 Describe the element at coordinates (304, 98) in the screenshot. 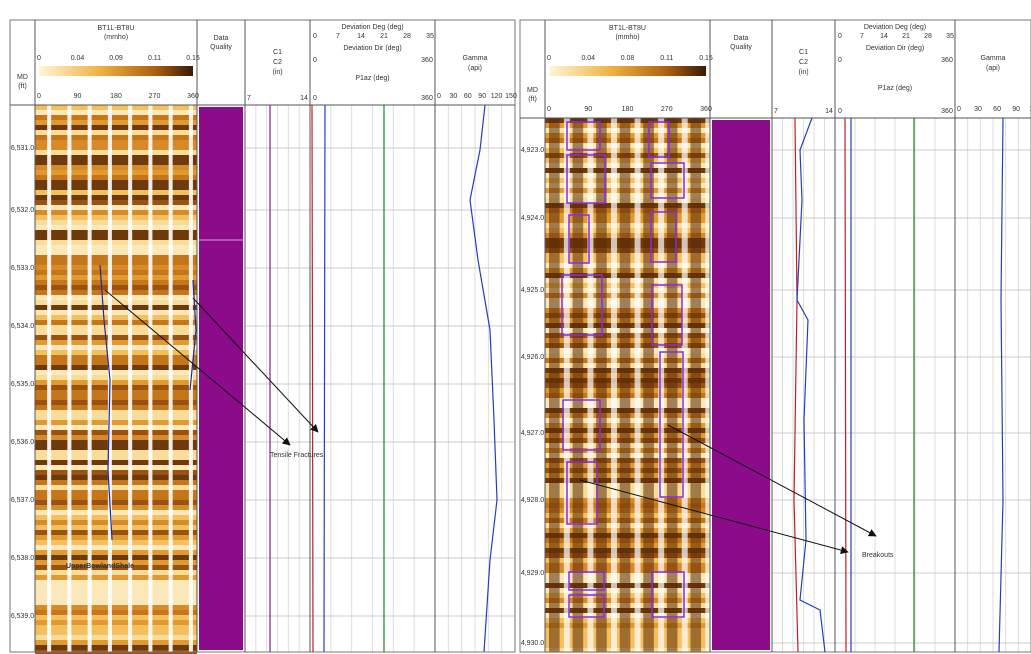

I see `caliper-max: 14` at that location.